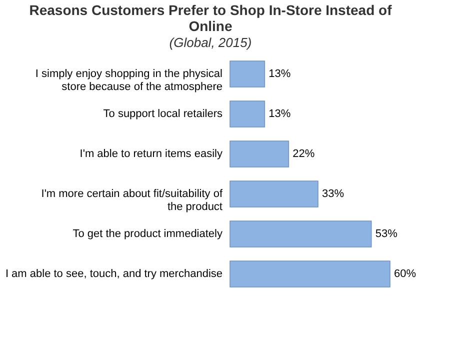 This screenshot has width=453, height=340. What do you see at coordinates (303, 154) in the screenshot?
I see `data-label: 22%` at bounding box center [303, 154].